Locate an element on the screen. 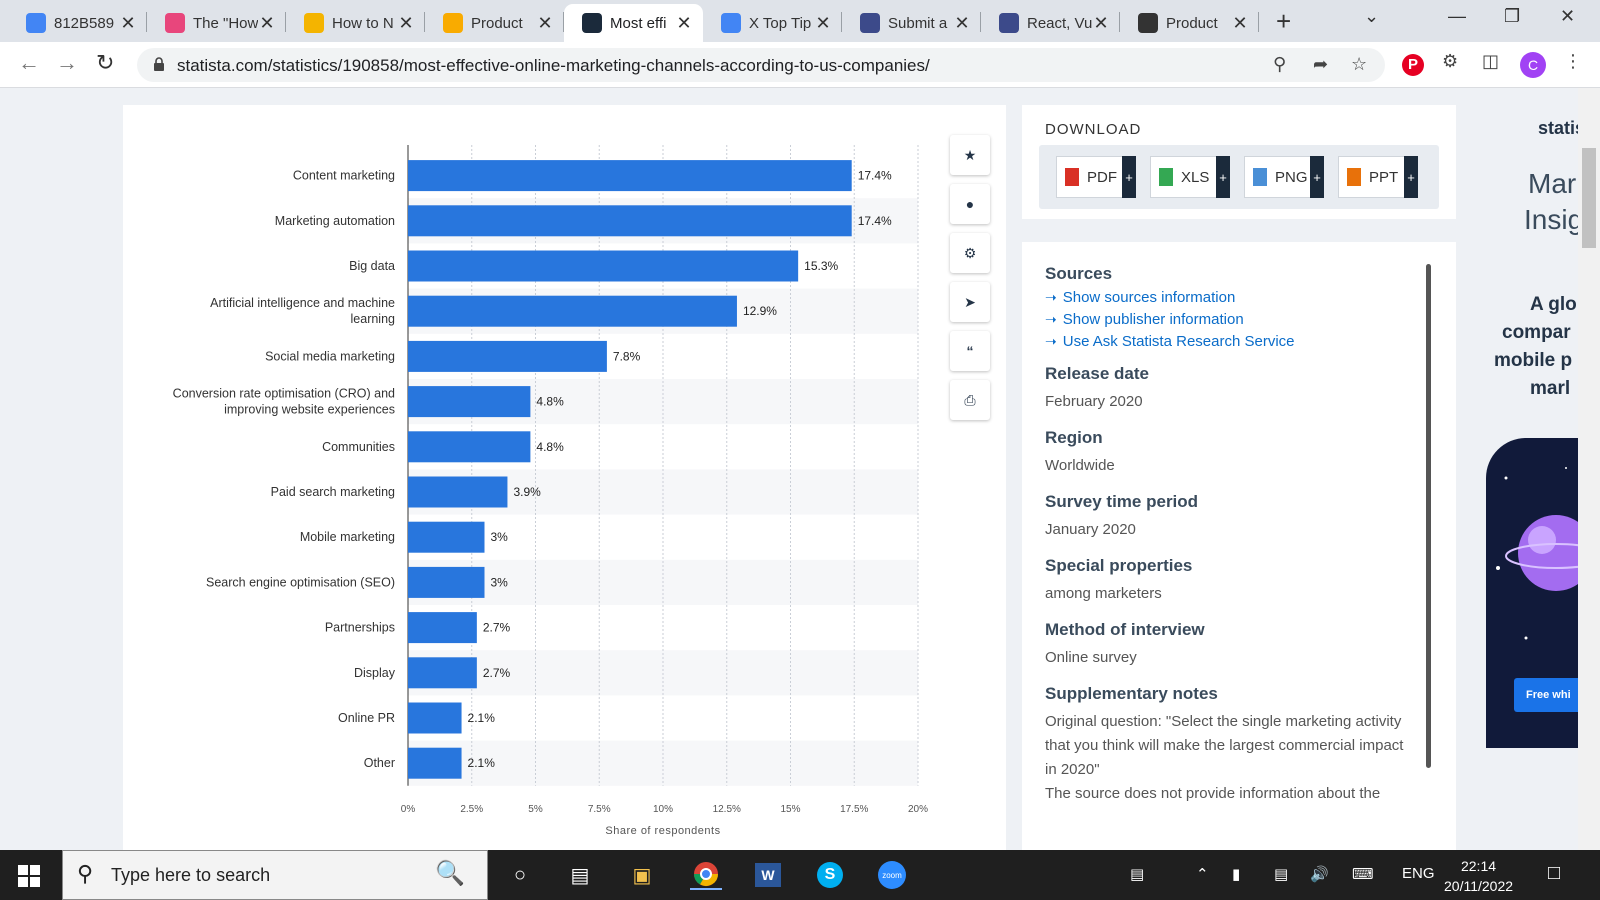 The height and width of the screenshot is (900, 1600). ad-cta-button: Free whi is located at coordinates (1549, 695).